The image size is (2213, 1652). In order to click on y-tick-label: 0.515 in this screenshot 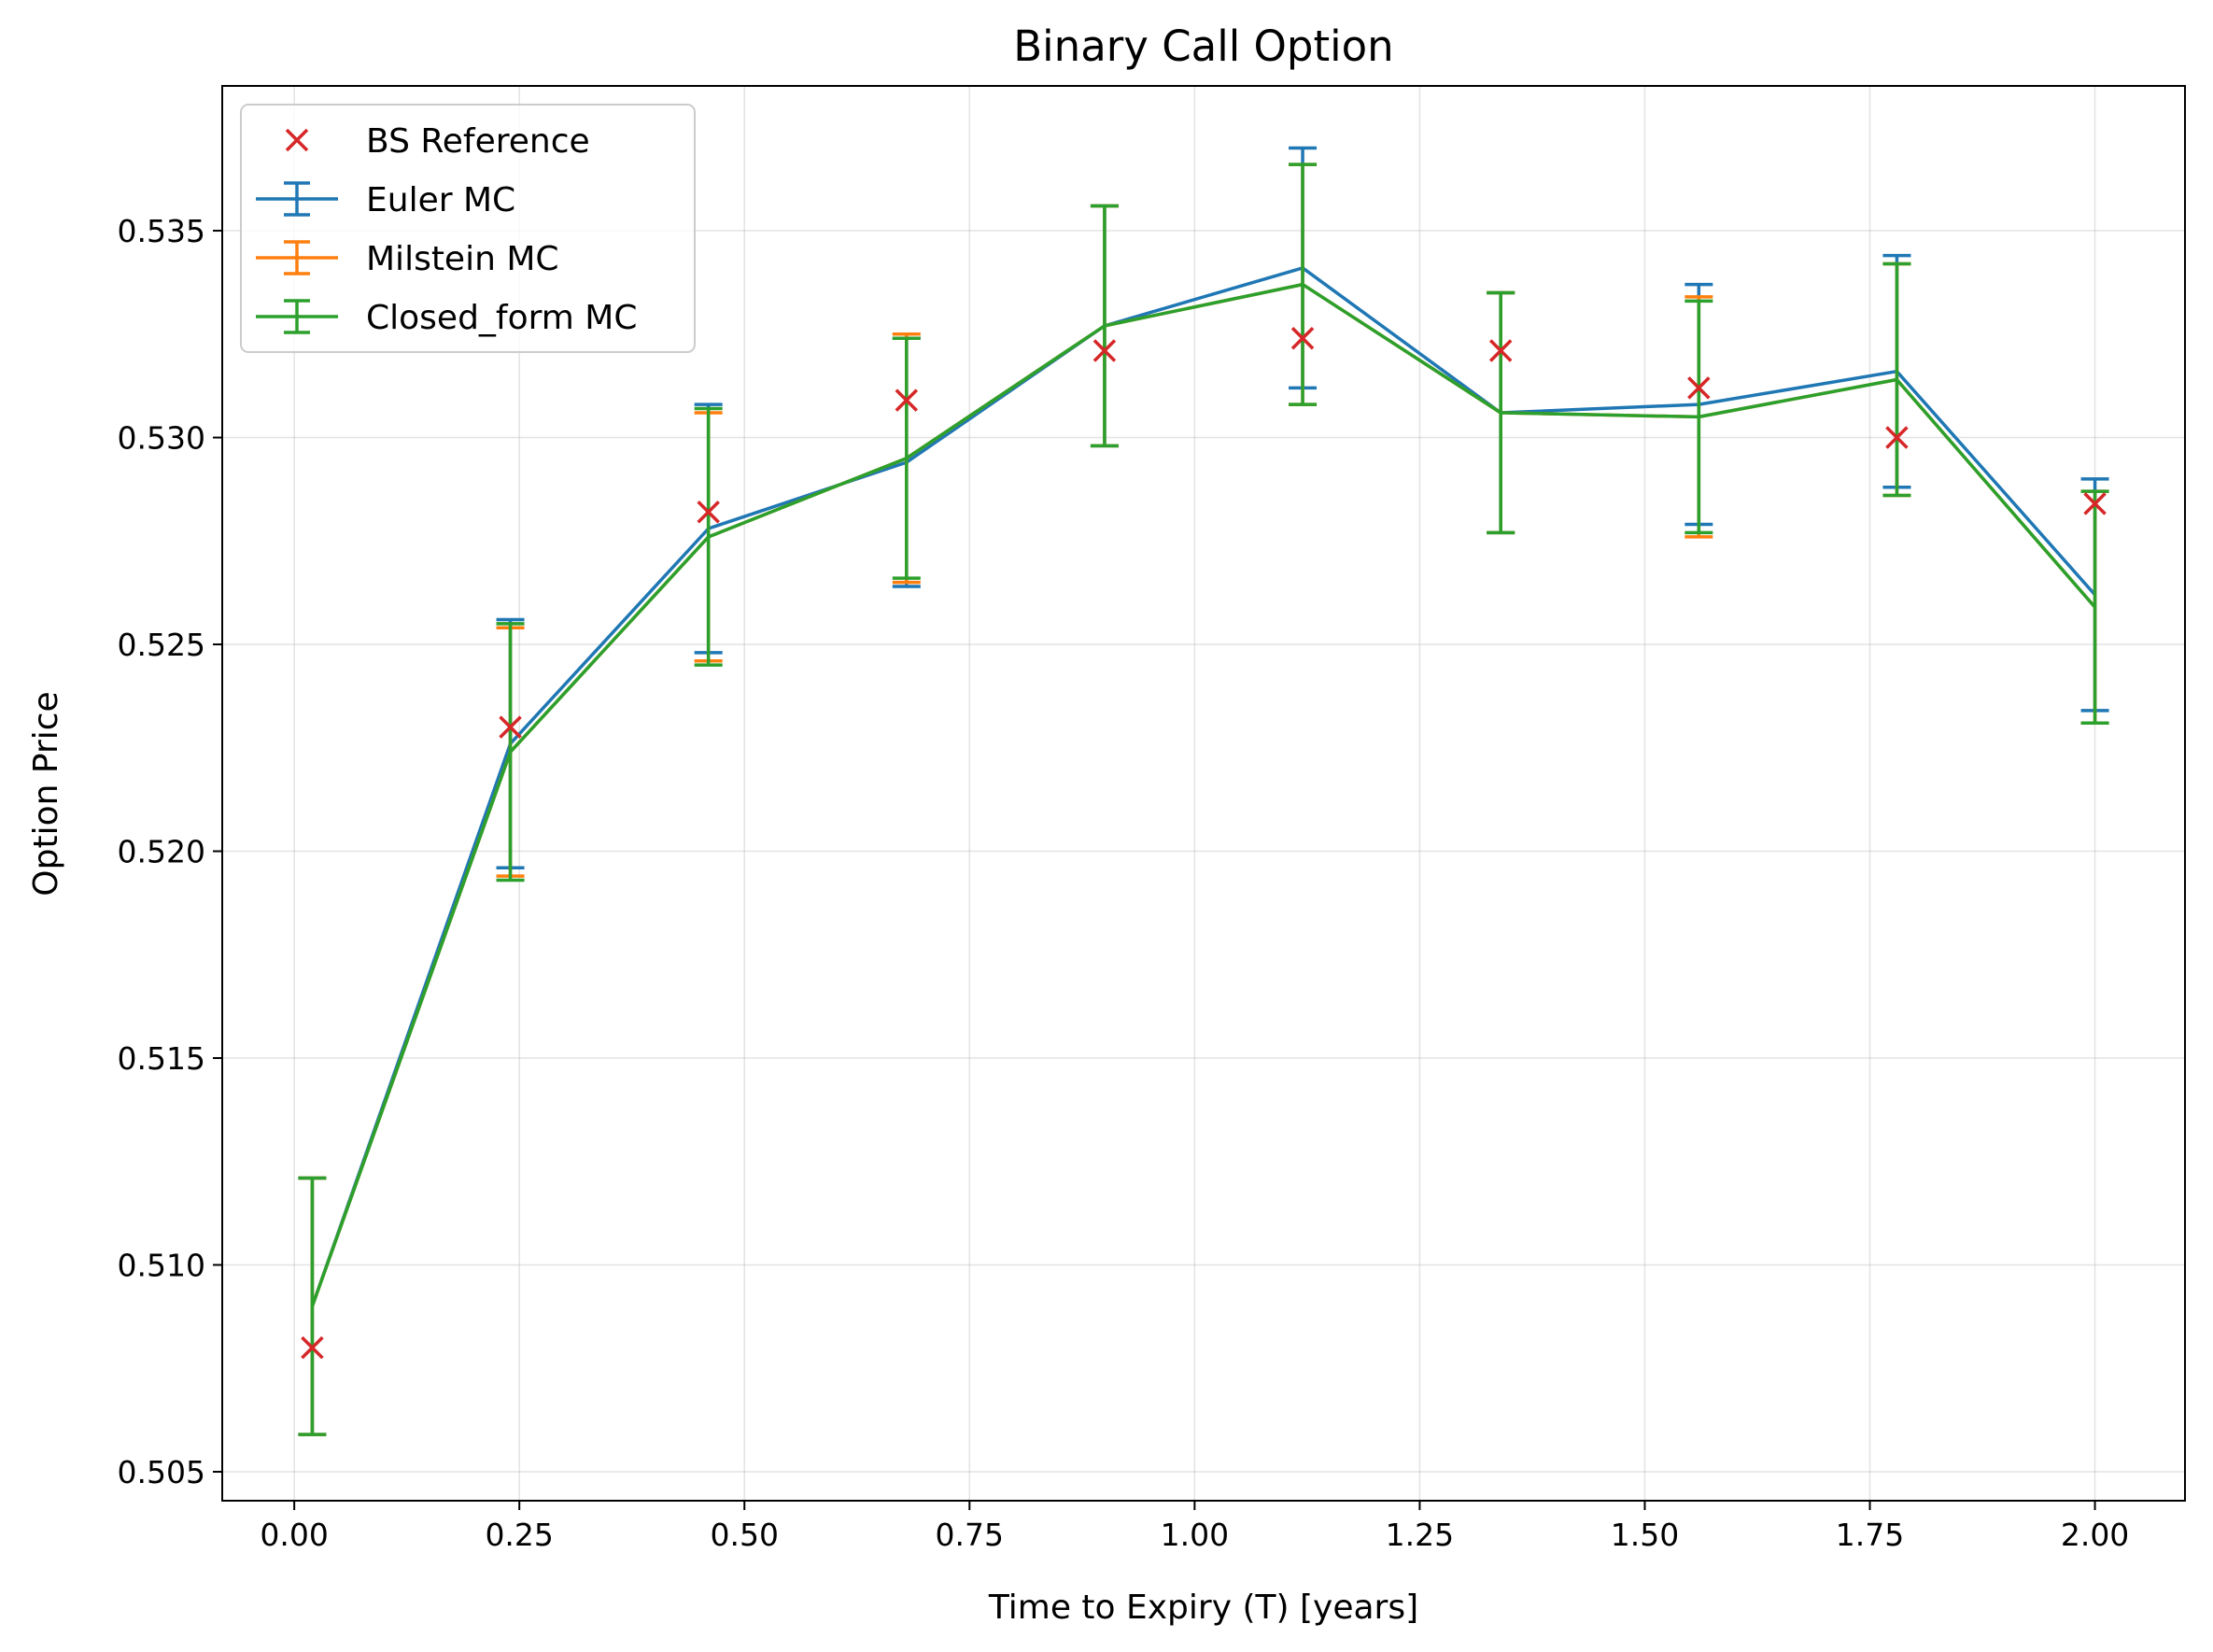, I will do `click(162, 1058)`.